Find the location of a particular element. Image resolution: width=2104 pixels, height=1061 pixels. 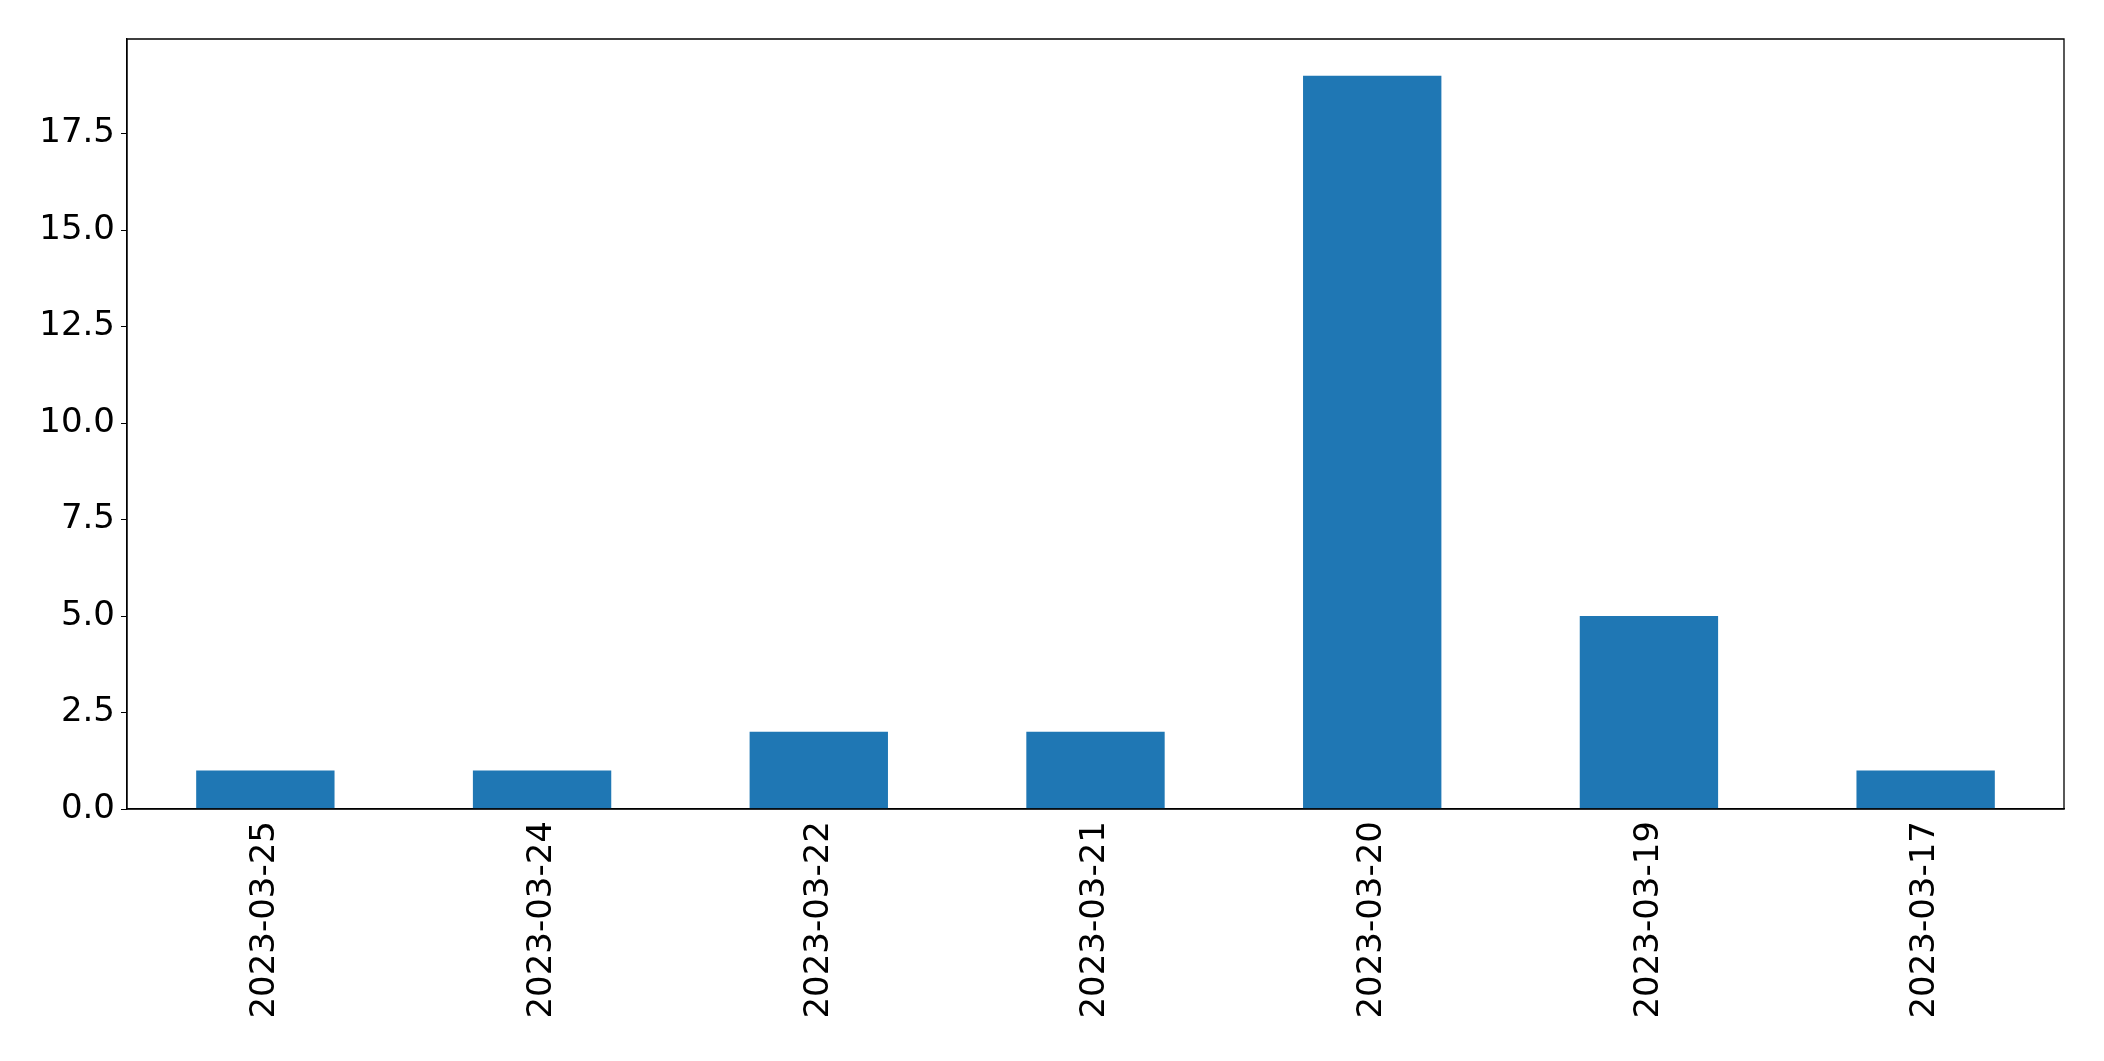

y-tick-label: 12.5 is located at coordinates (77, 323).